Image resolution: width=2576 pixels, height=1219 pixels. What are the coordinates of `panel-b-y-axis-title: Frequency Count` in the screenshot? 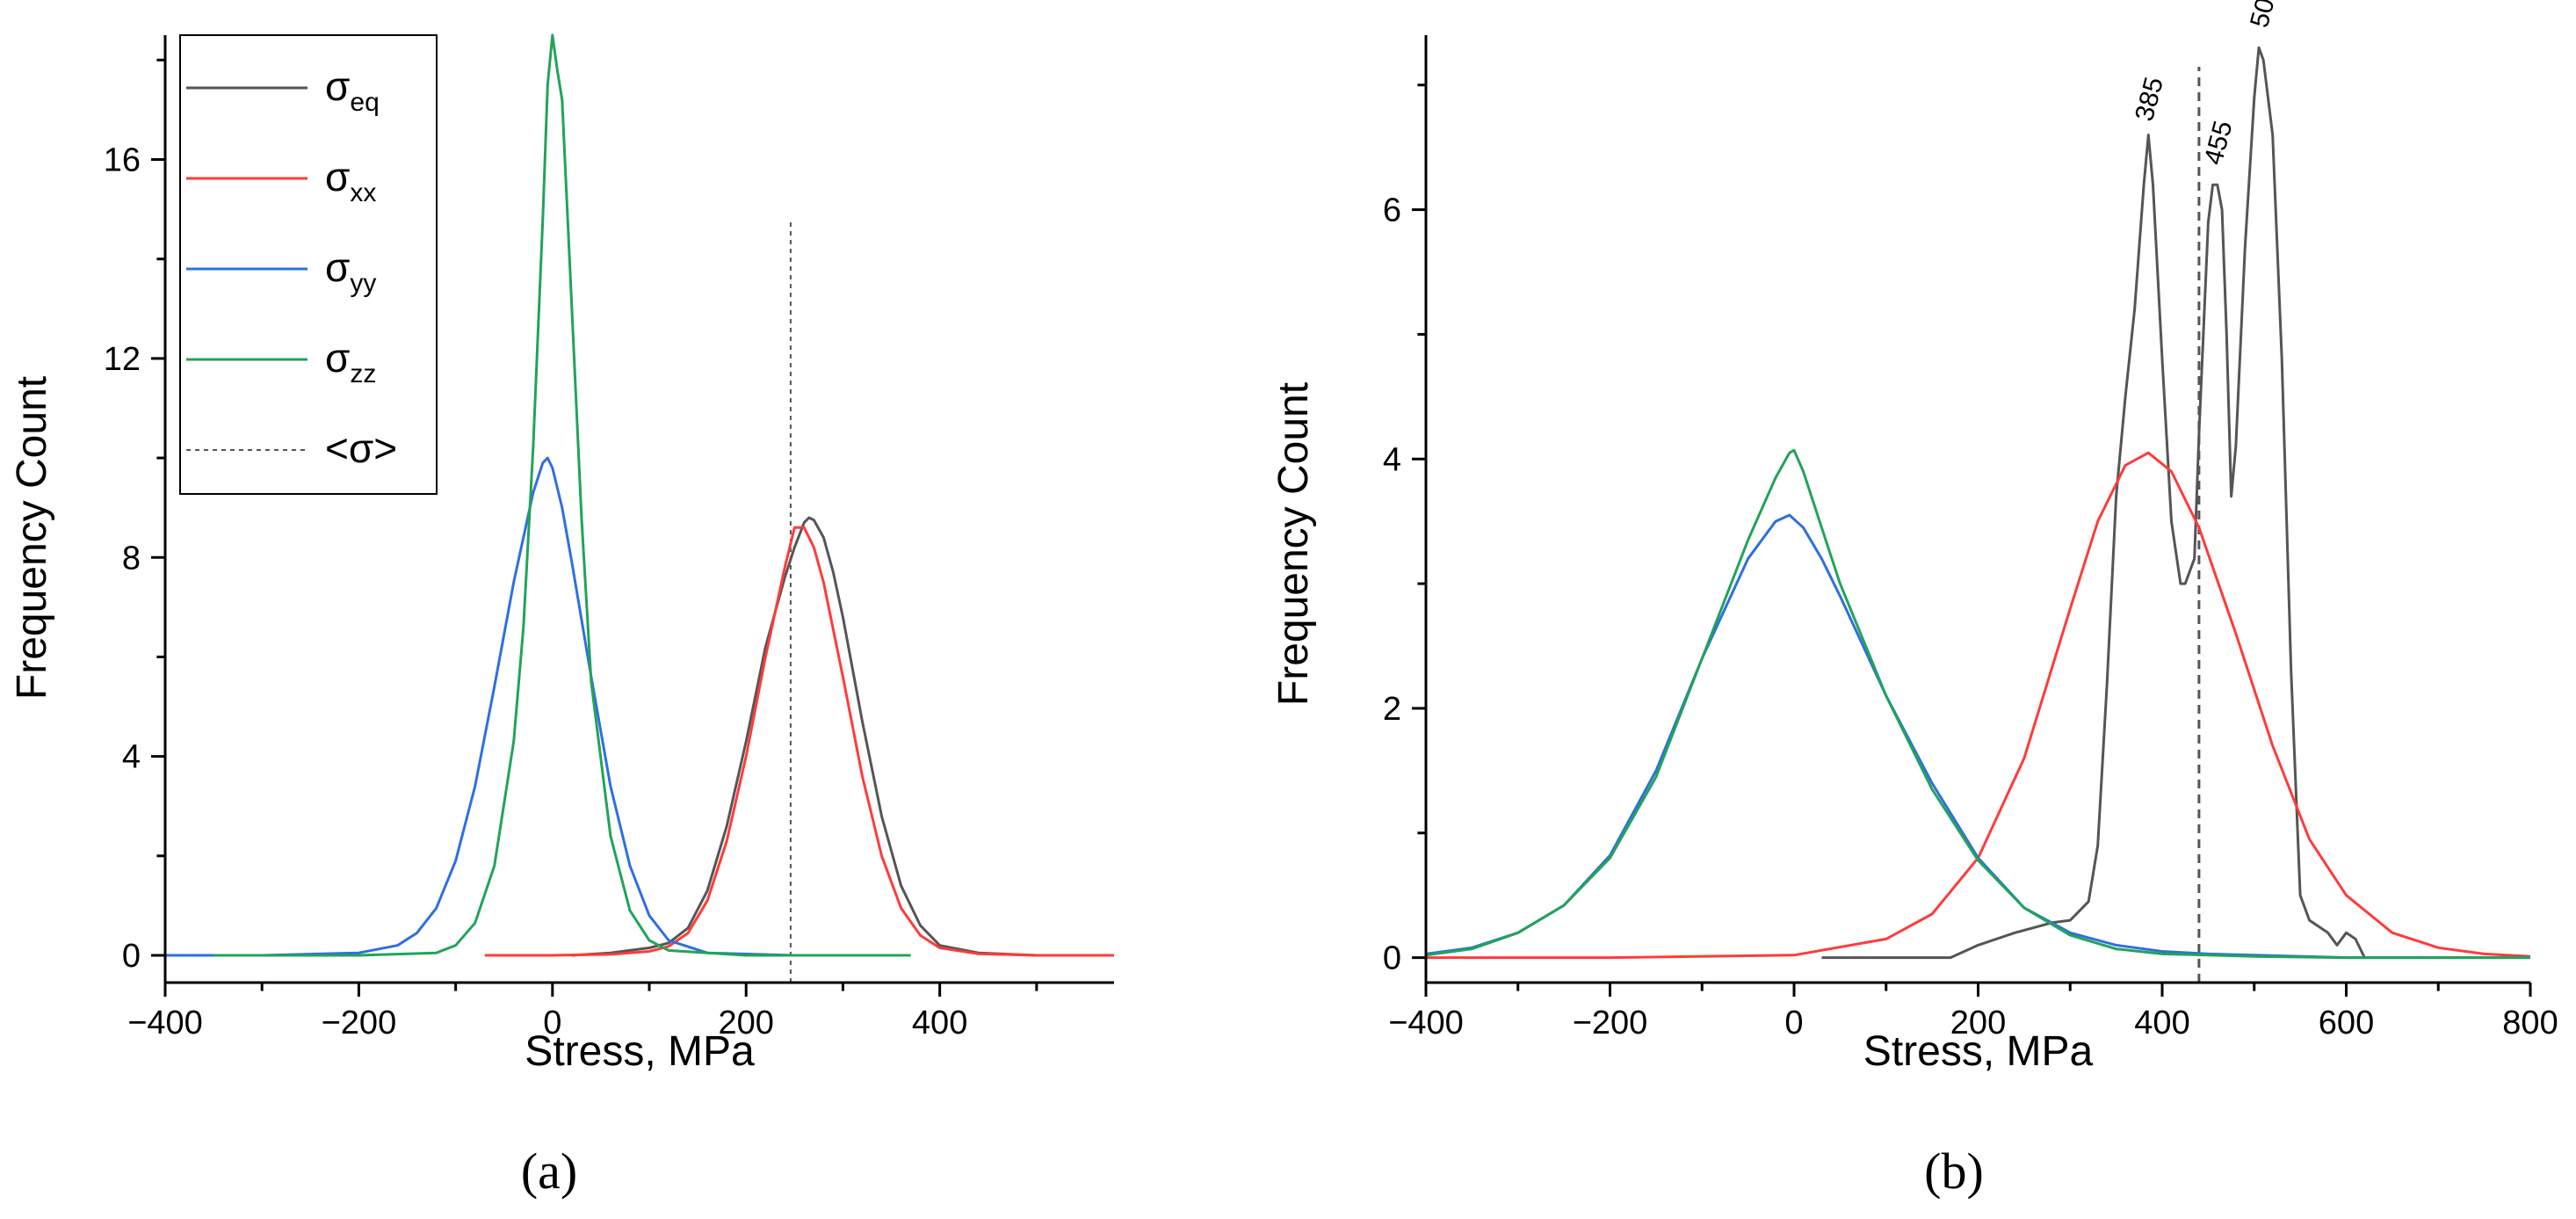 It's located at (1293, 544).